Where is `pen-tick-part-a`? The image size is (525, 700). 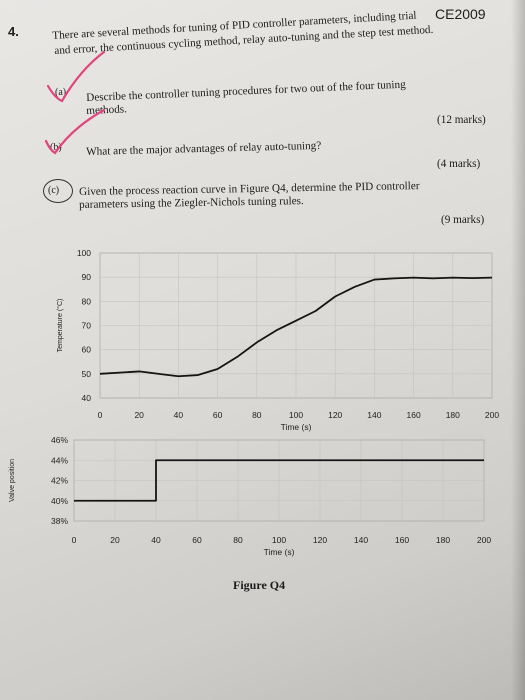
pen-tick-part-a is located at coordinates (76, 76).